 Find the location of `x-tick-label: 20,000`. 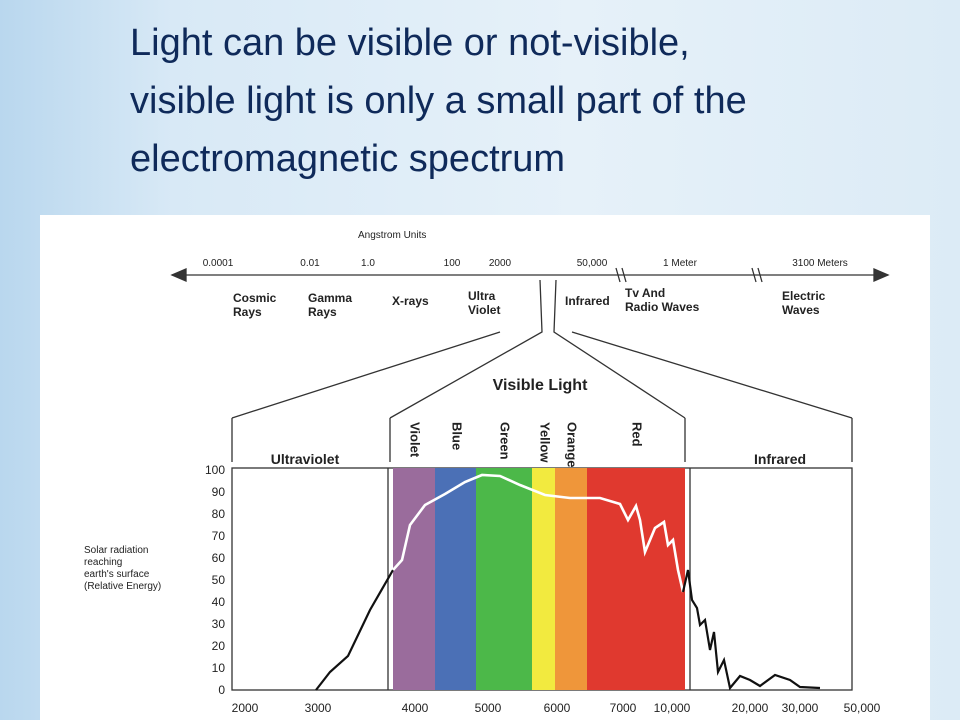

x-tick-label: 20,000 is located at coordinates (750, 708).